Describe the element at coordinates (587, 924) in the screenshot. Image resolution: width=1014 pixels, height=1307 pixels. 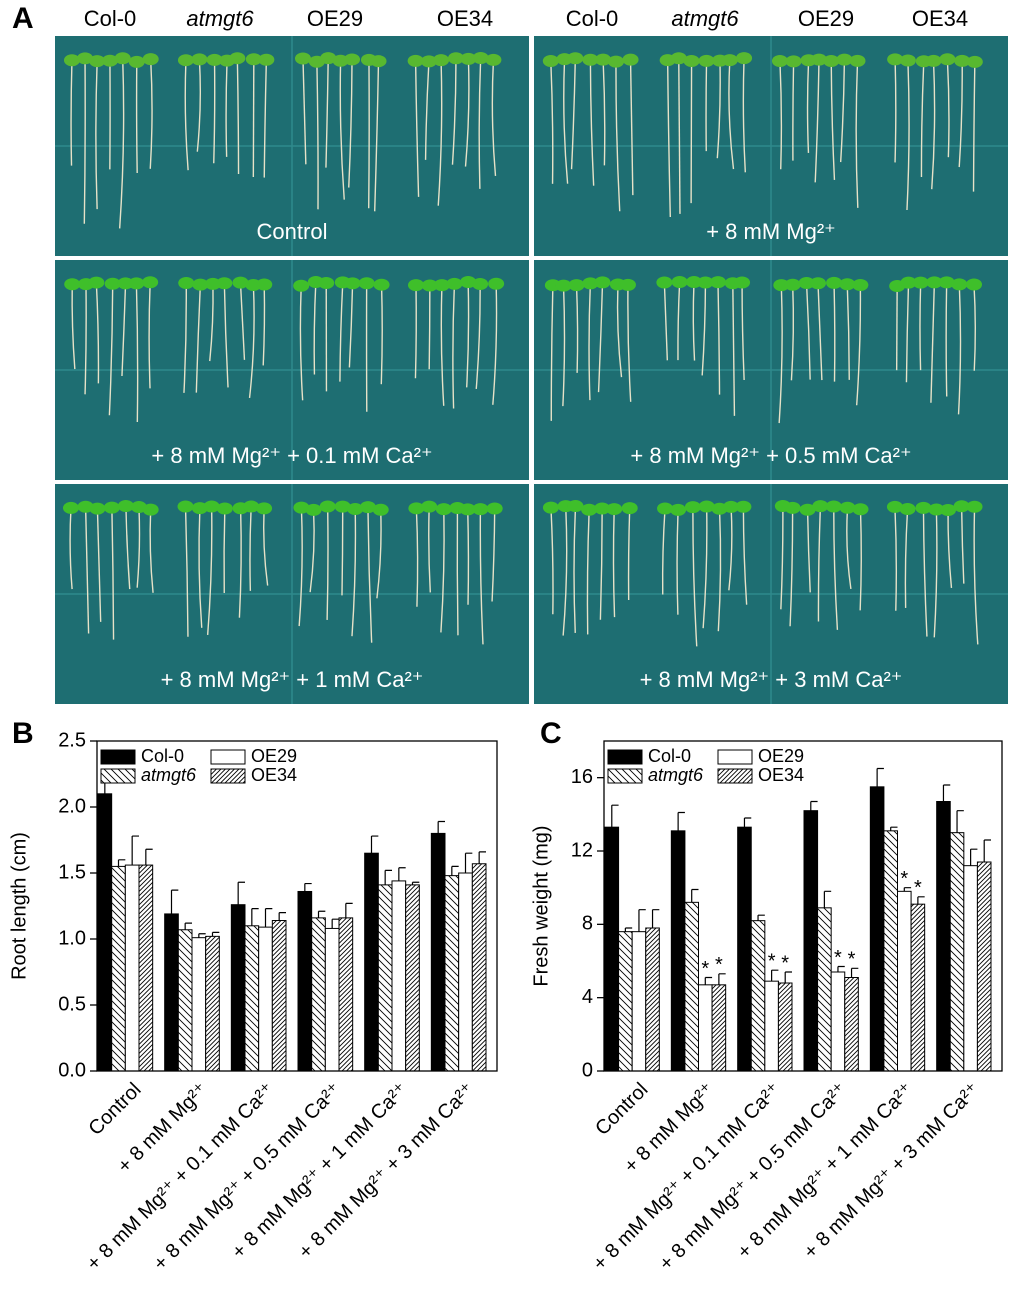
I see `y-tick-label: 8` at that location.